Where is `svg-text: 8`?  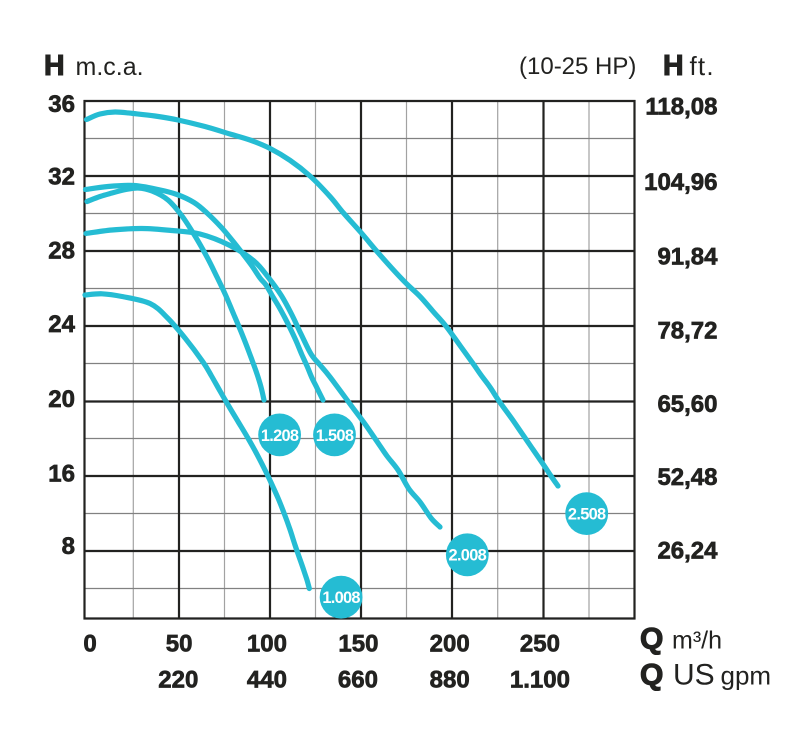
svg-text: 8 is located at coordinates (68, 546).